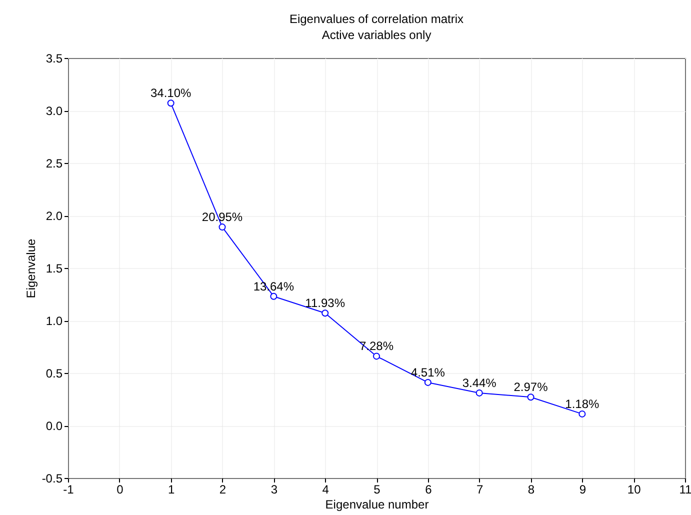 Image resolution: width=691 pixels, height=515 pixels. What do you see at coordinates (325, 303) in the screenshot?
I see `annotation: 11.93%` at bounding box center [325, 303].